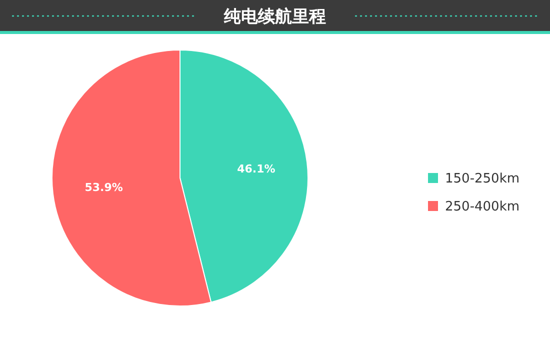  I want to click on legend-label: 250-400km, so click(482, 207).